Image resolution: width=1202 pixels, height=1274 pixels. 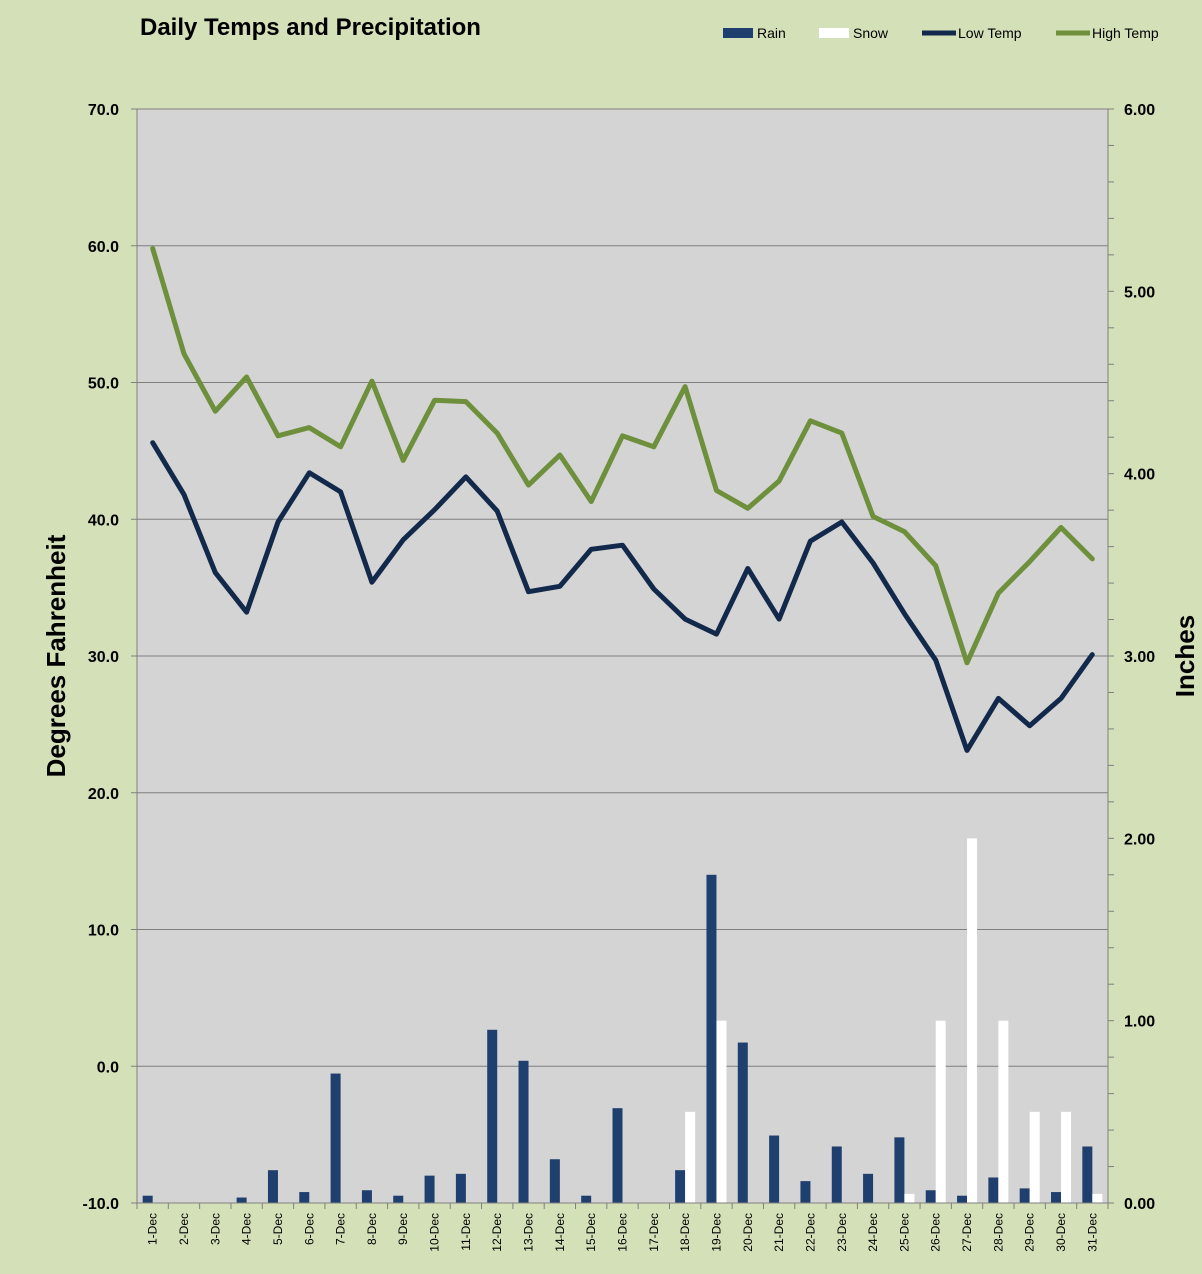 I want to click on x-tick-label: 8-Dec, so click(x=372, y=1229).